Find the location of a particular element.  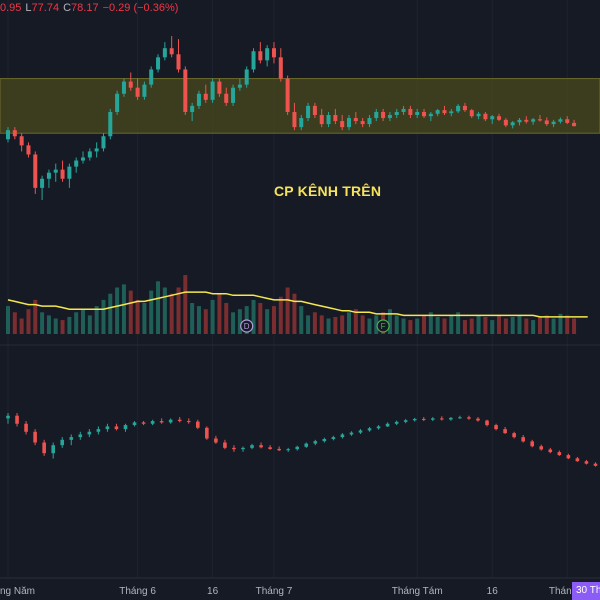

x-tick-label: Tháng 7 is located at coordinates (274, 591).